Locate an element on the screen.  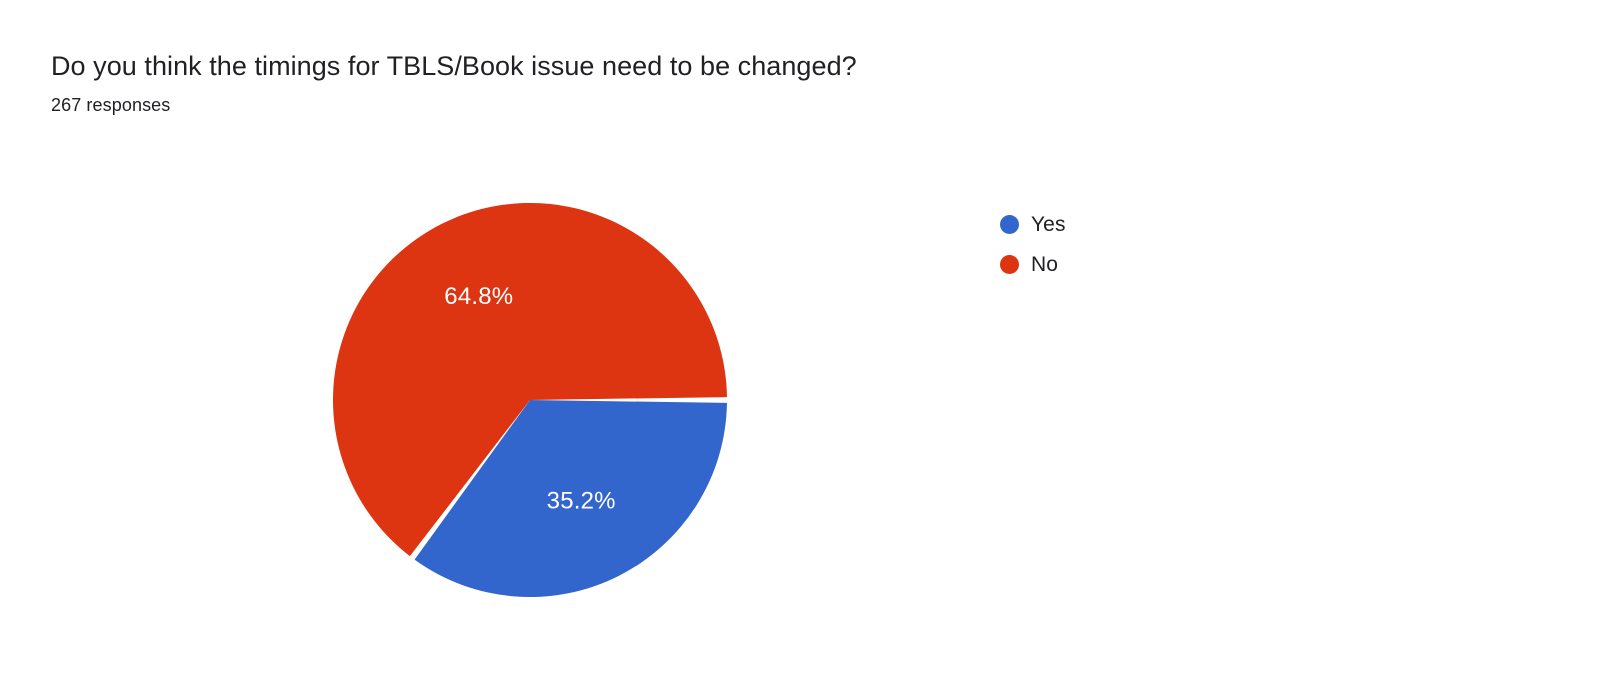
pie-slice-label-yes: 35.2% is located at coordinates (581, 500).